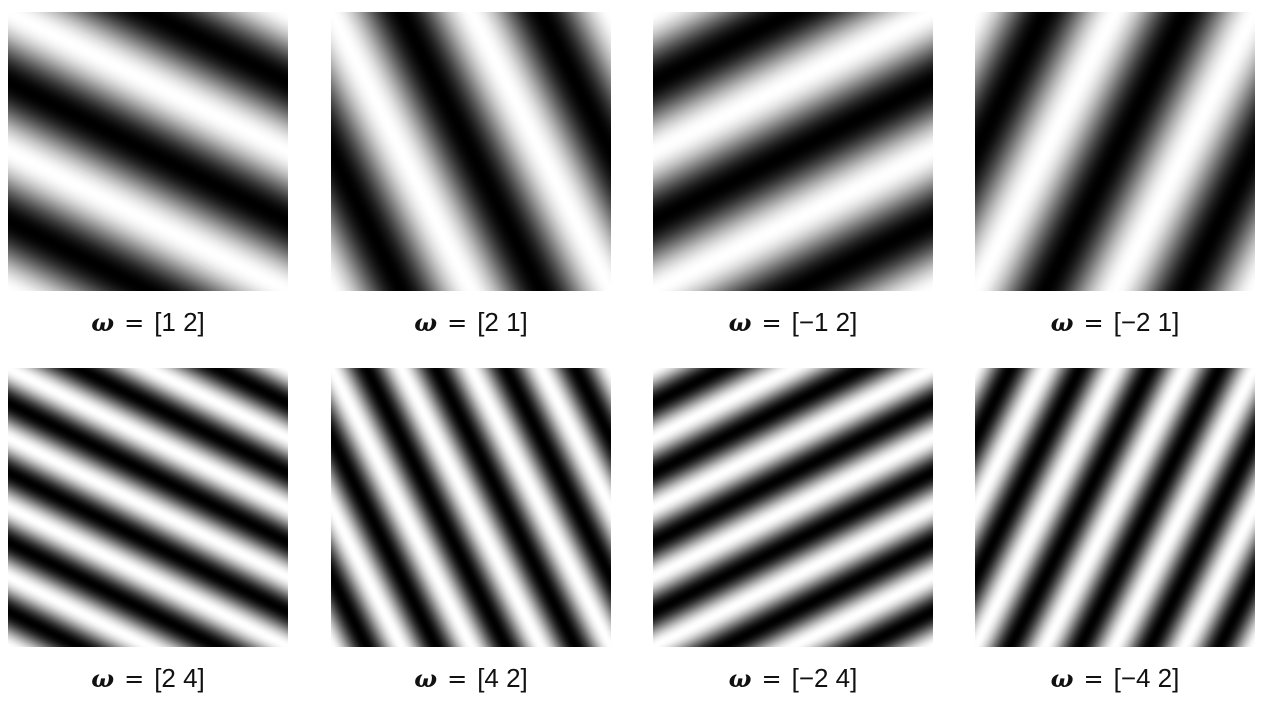  I want to click on frequency-label: [1 2], so click(179, 322).